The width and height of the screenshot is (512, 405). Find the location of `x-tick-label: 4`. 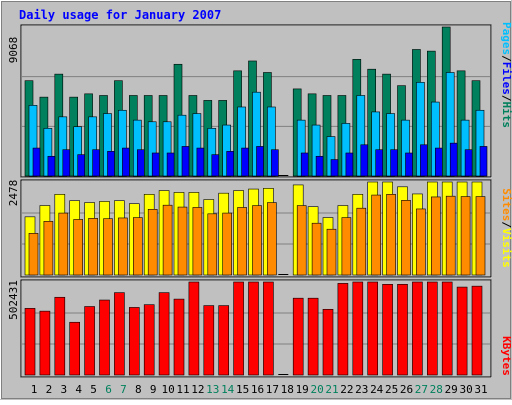

x-tick-label: 4 is located at coordinates (78, 389).